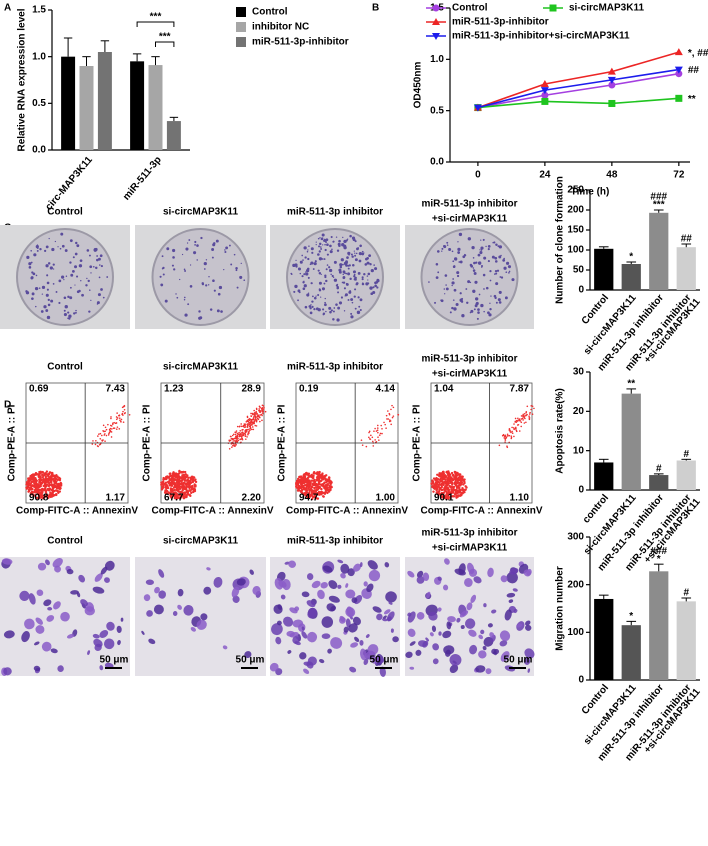 The height and width of the screenshot is (846, 708). What do you see at coordinates (200, 616) in the screenshot?
I see `migration-image: 50 μm` at bounding box center [200, 616].